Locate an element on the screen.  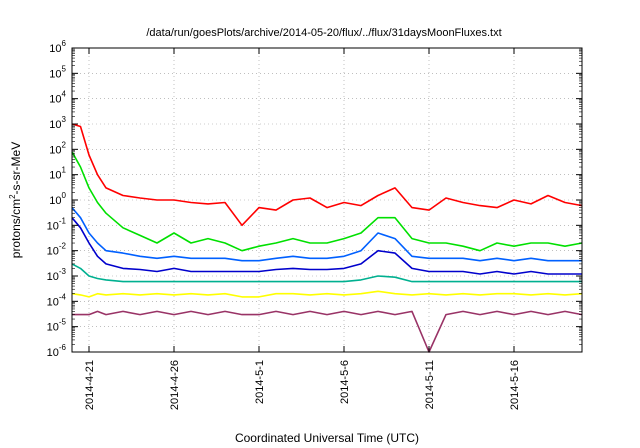
y-tick-label: 10² is located at coordinates (57, 148).